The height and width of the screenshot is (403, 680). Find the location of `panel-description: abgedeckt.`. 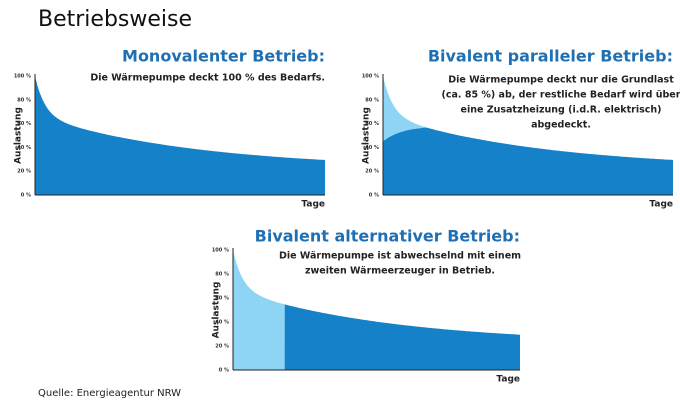

panel-description: abgedeckt. is located at coordinates (561, 125).